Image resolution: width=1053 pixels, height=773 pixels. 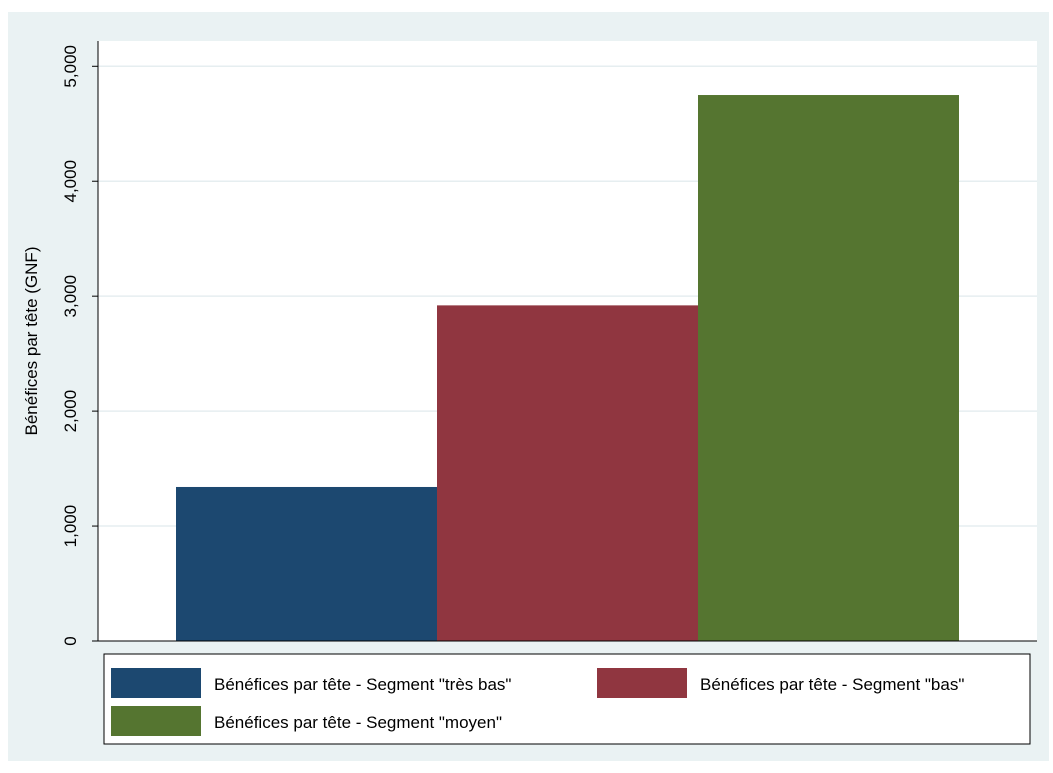 What do you see at coordinates (70, 296) in the screenshot?
I see `y-tick-label: 3,000` at bounding box center [70, 296].